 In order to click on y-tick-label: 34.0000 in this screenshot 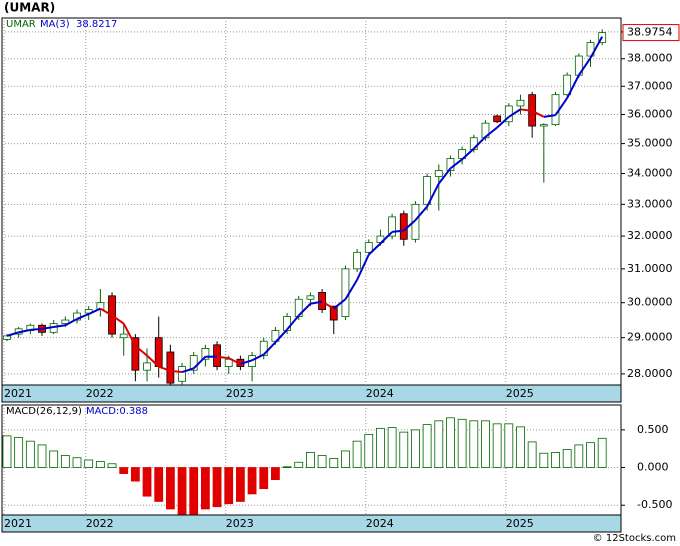, I will do `click(650, 173)`.